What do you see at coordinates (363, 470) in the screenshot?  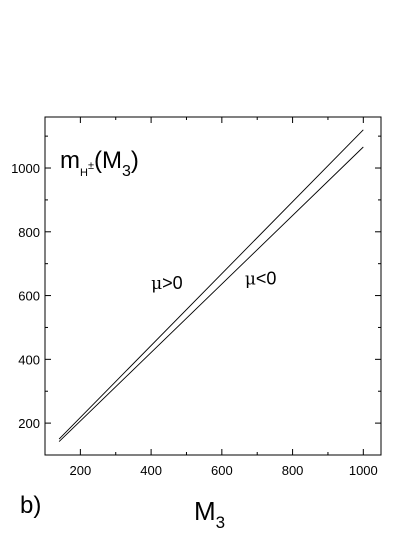 I see `x-tick-label: 1000` at bounding box center [363, 470].